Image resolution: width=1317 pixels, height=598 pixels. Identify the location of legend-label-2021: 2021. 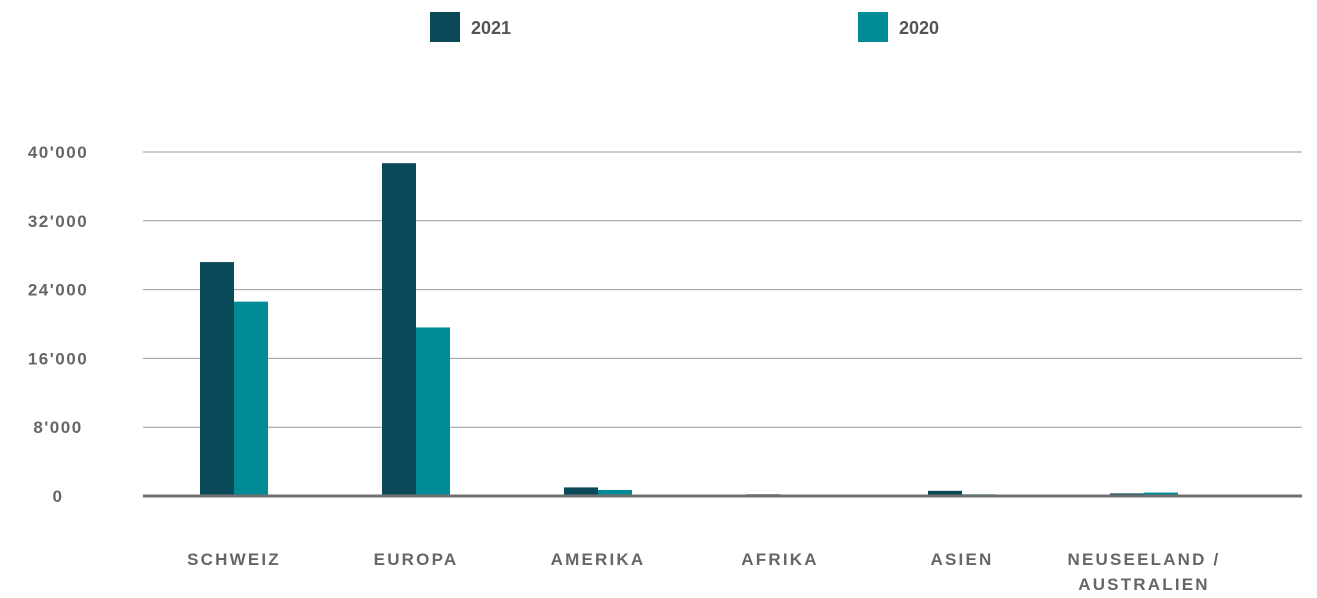
(491, 28).